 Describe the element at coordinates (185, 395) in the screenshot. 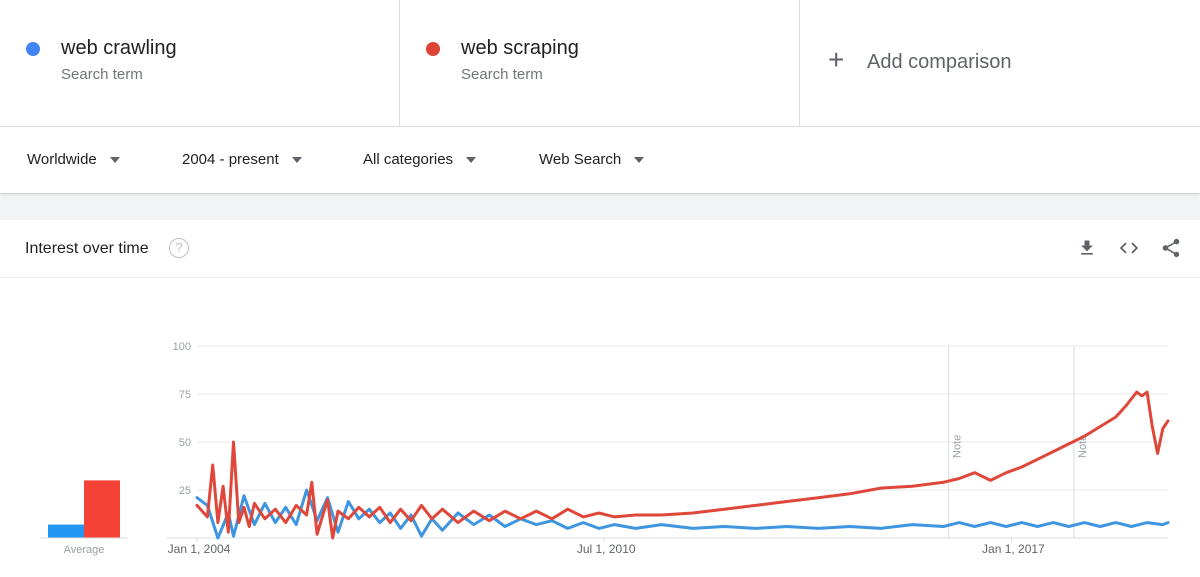

I see `y-tick-label: 75` at that location.